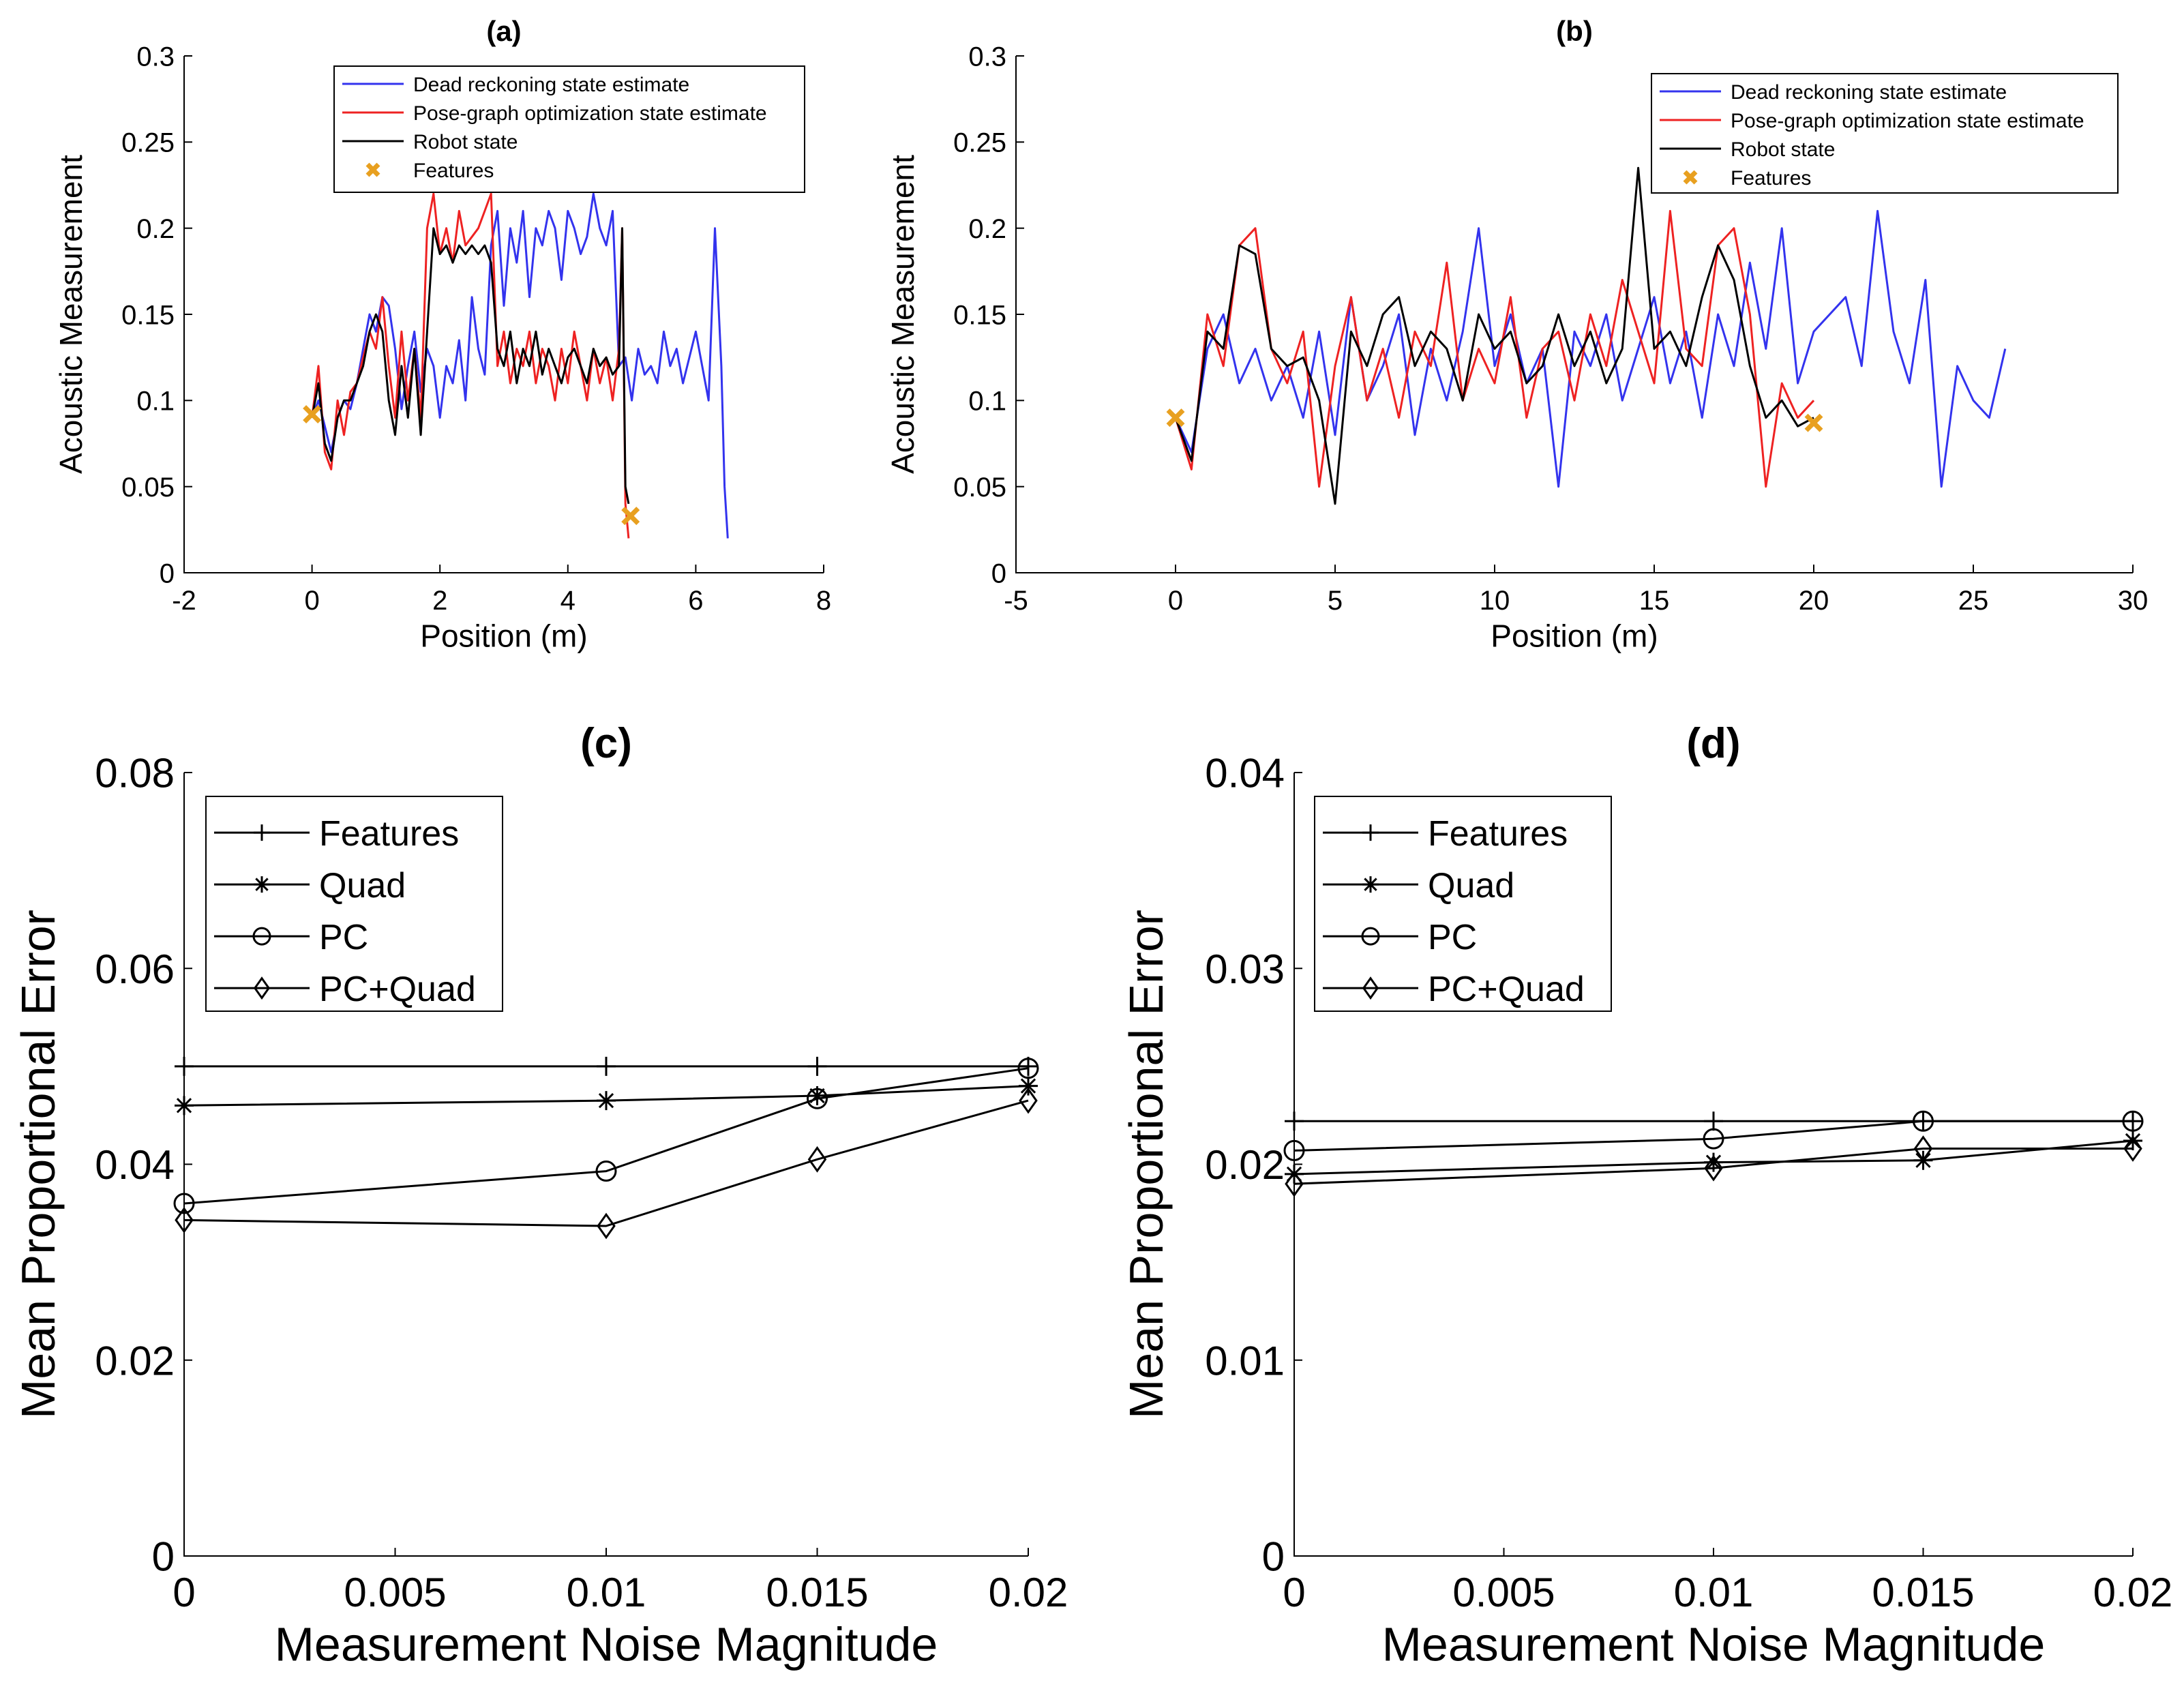 This screenshot has width=2184, height=1706. What do you see at coordinates (1690, 178) in the screenshot?
I see `legend-swatch-features` at bounding box center [1690, 178].